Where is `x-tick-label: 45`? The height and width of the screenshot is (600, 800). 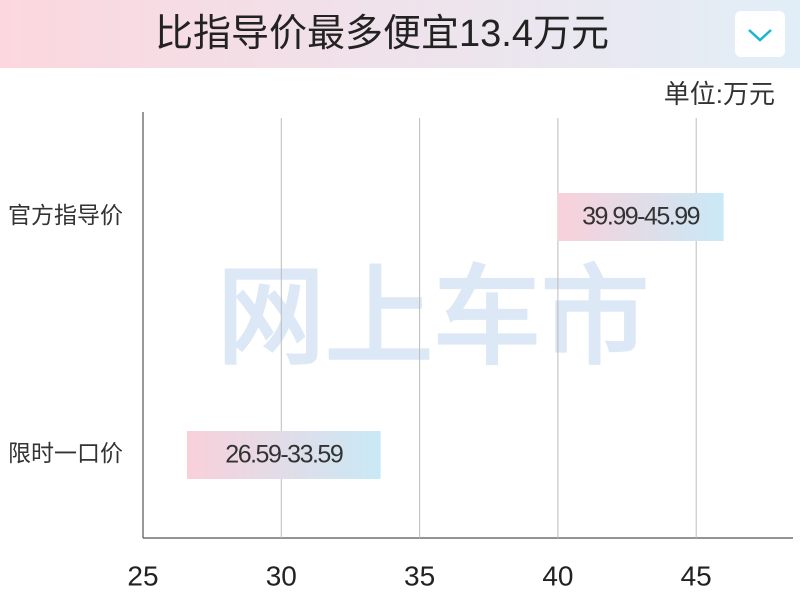 x-tick-label: 45 is located at coordinates (696, 575).